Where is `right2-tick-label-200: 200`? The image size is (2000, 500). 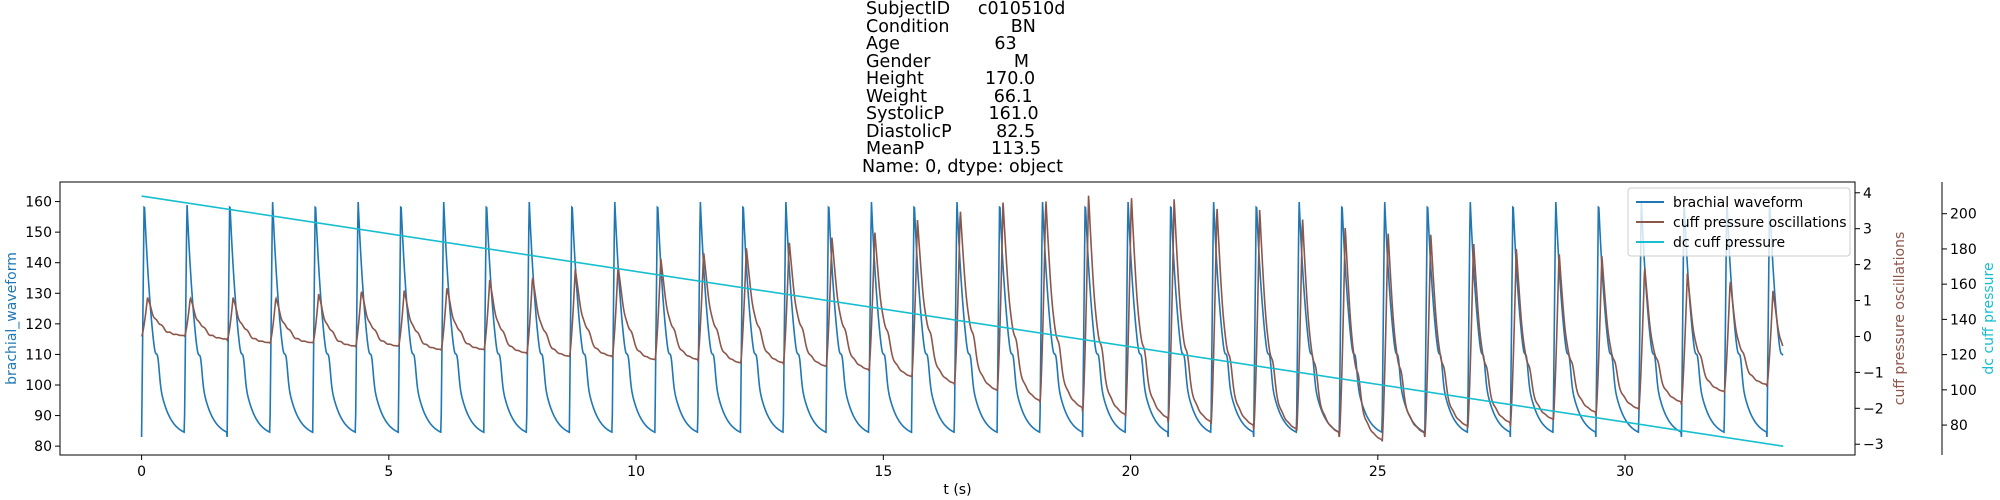 right2-tick-label-200: 200 is located at coordinates (1963, 215).